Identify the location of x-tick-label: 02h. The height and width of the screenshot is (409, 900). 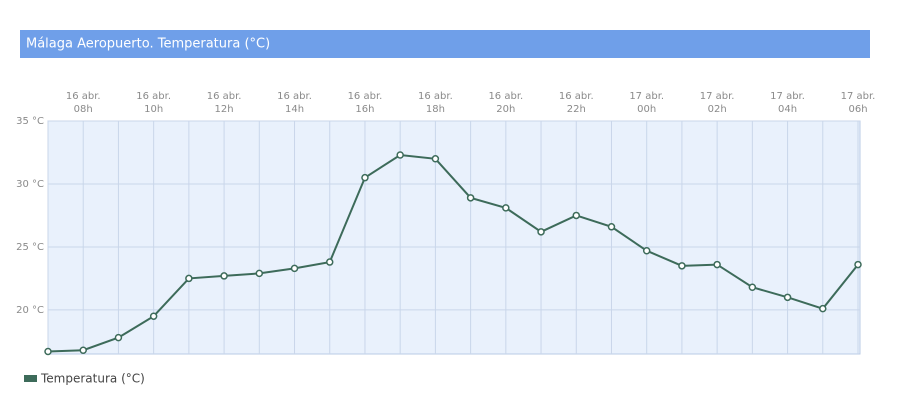
(717, 109).